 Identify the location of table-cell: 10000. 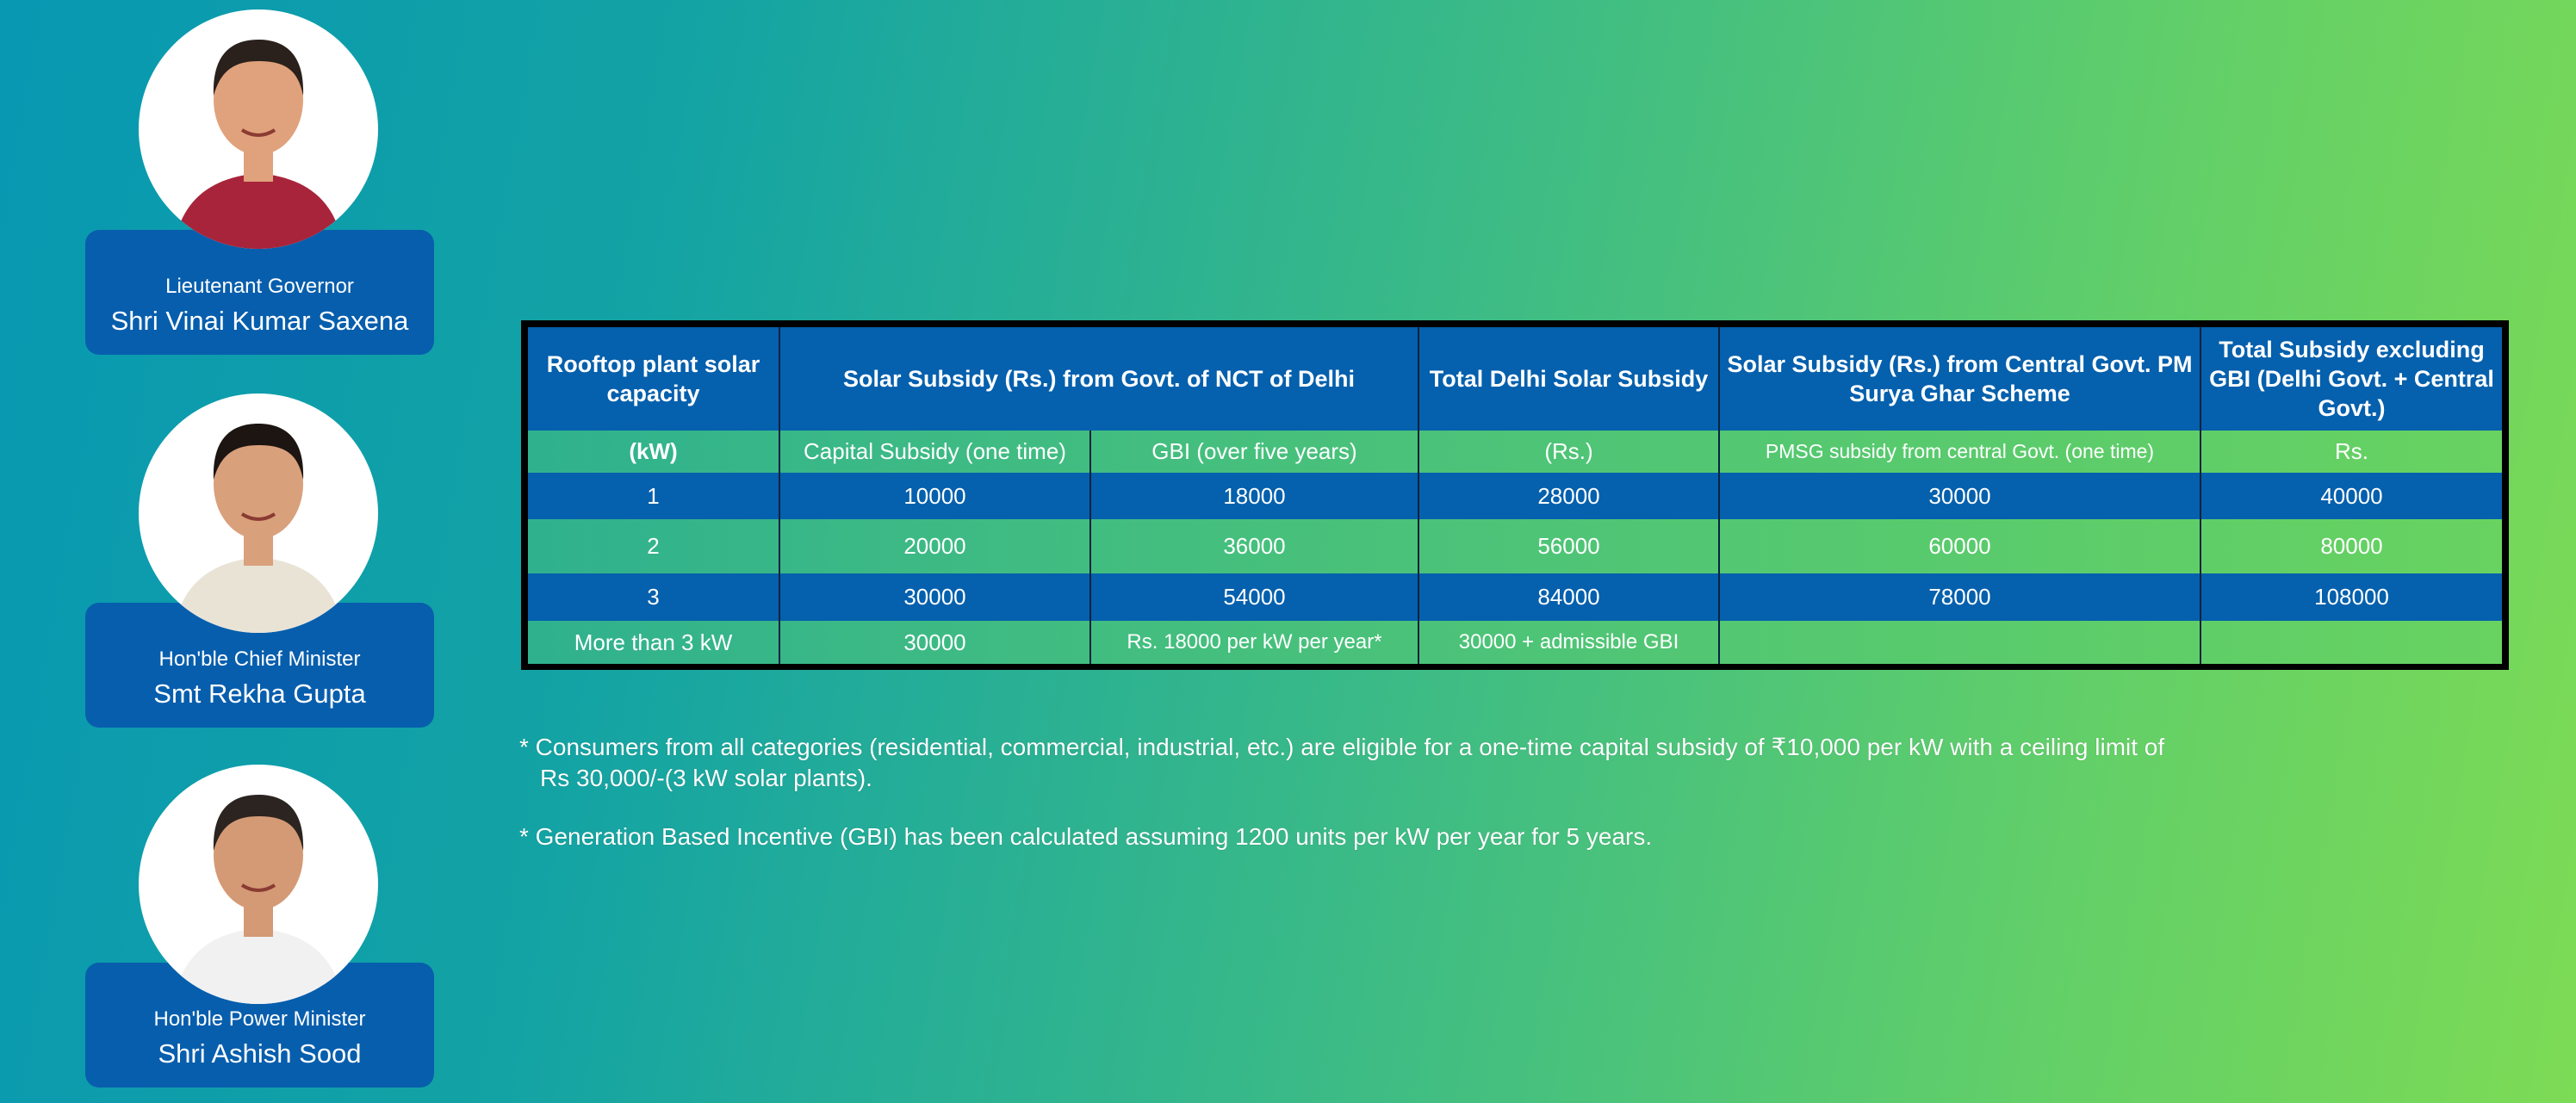
(935, 496).